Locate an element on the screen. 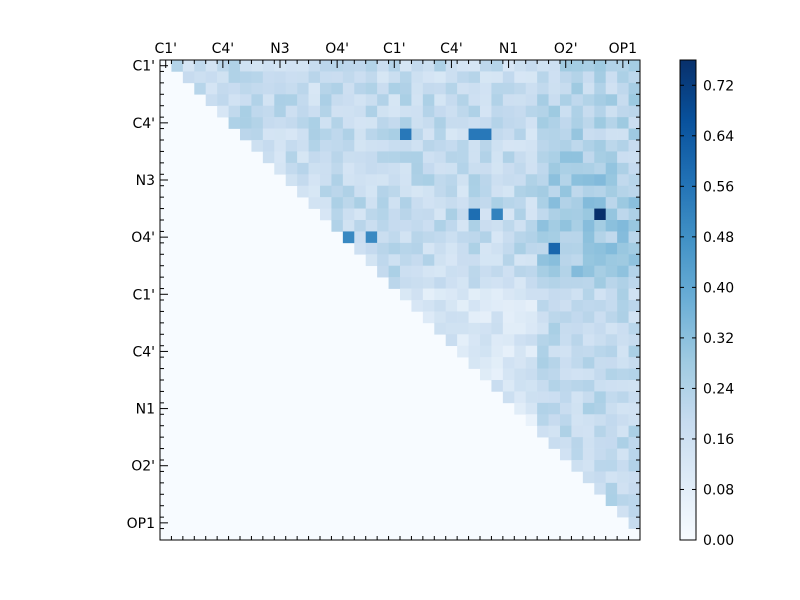  y-tick-label: O2' is located at coordinates (143, 467).